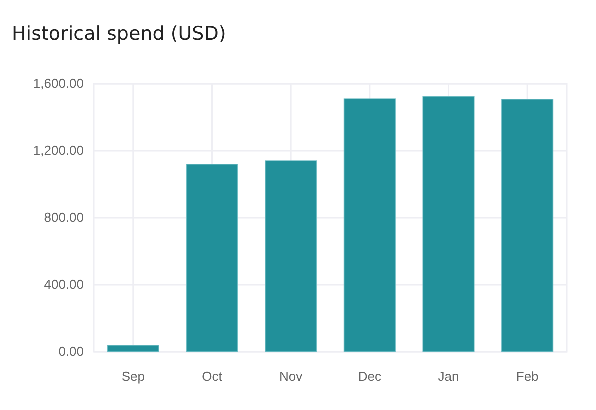 This screenshot has width=596, height=410. Describe the element at coordinates (449, 376) in the screenshot. I see `x-tick-label: Jan` at that location.